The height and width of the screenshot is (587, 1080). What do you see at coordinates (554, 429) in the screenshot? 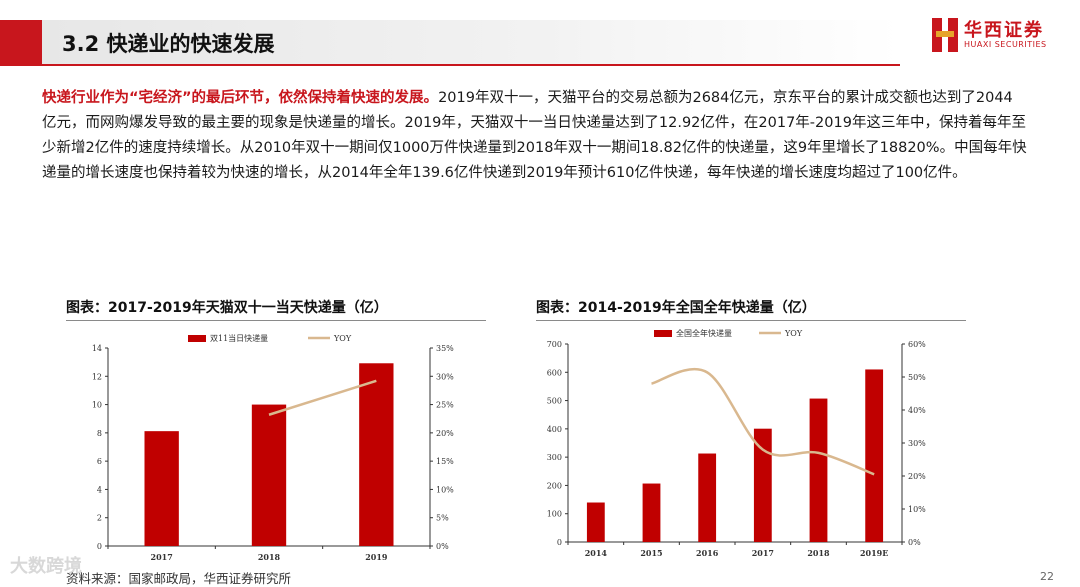
I see `chart2-y-tick-label-left: 400` at bounding box center [554, 429].